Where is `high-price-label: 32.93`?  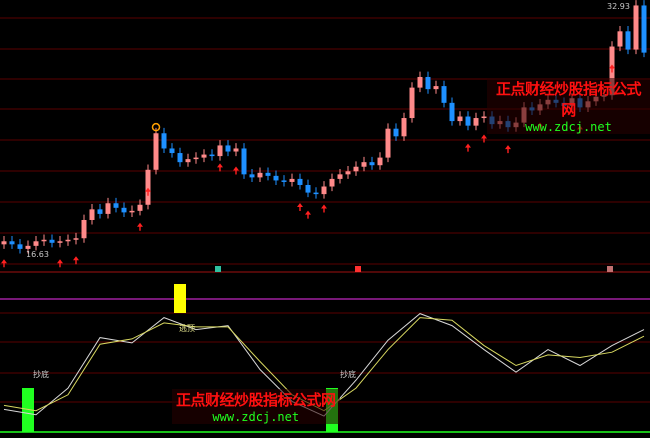
high-price-label: 32.93 is located at coordinates (618, 6).